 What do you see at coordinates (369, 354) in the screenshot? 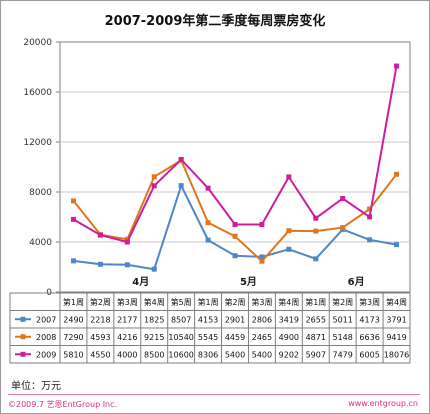
I see `table-cell-value: 6005` at bounding box center [369, 354].